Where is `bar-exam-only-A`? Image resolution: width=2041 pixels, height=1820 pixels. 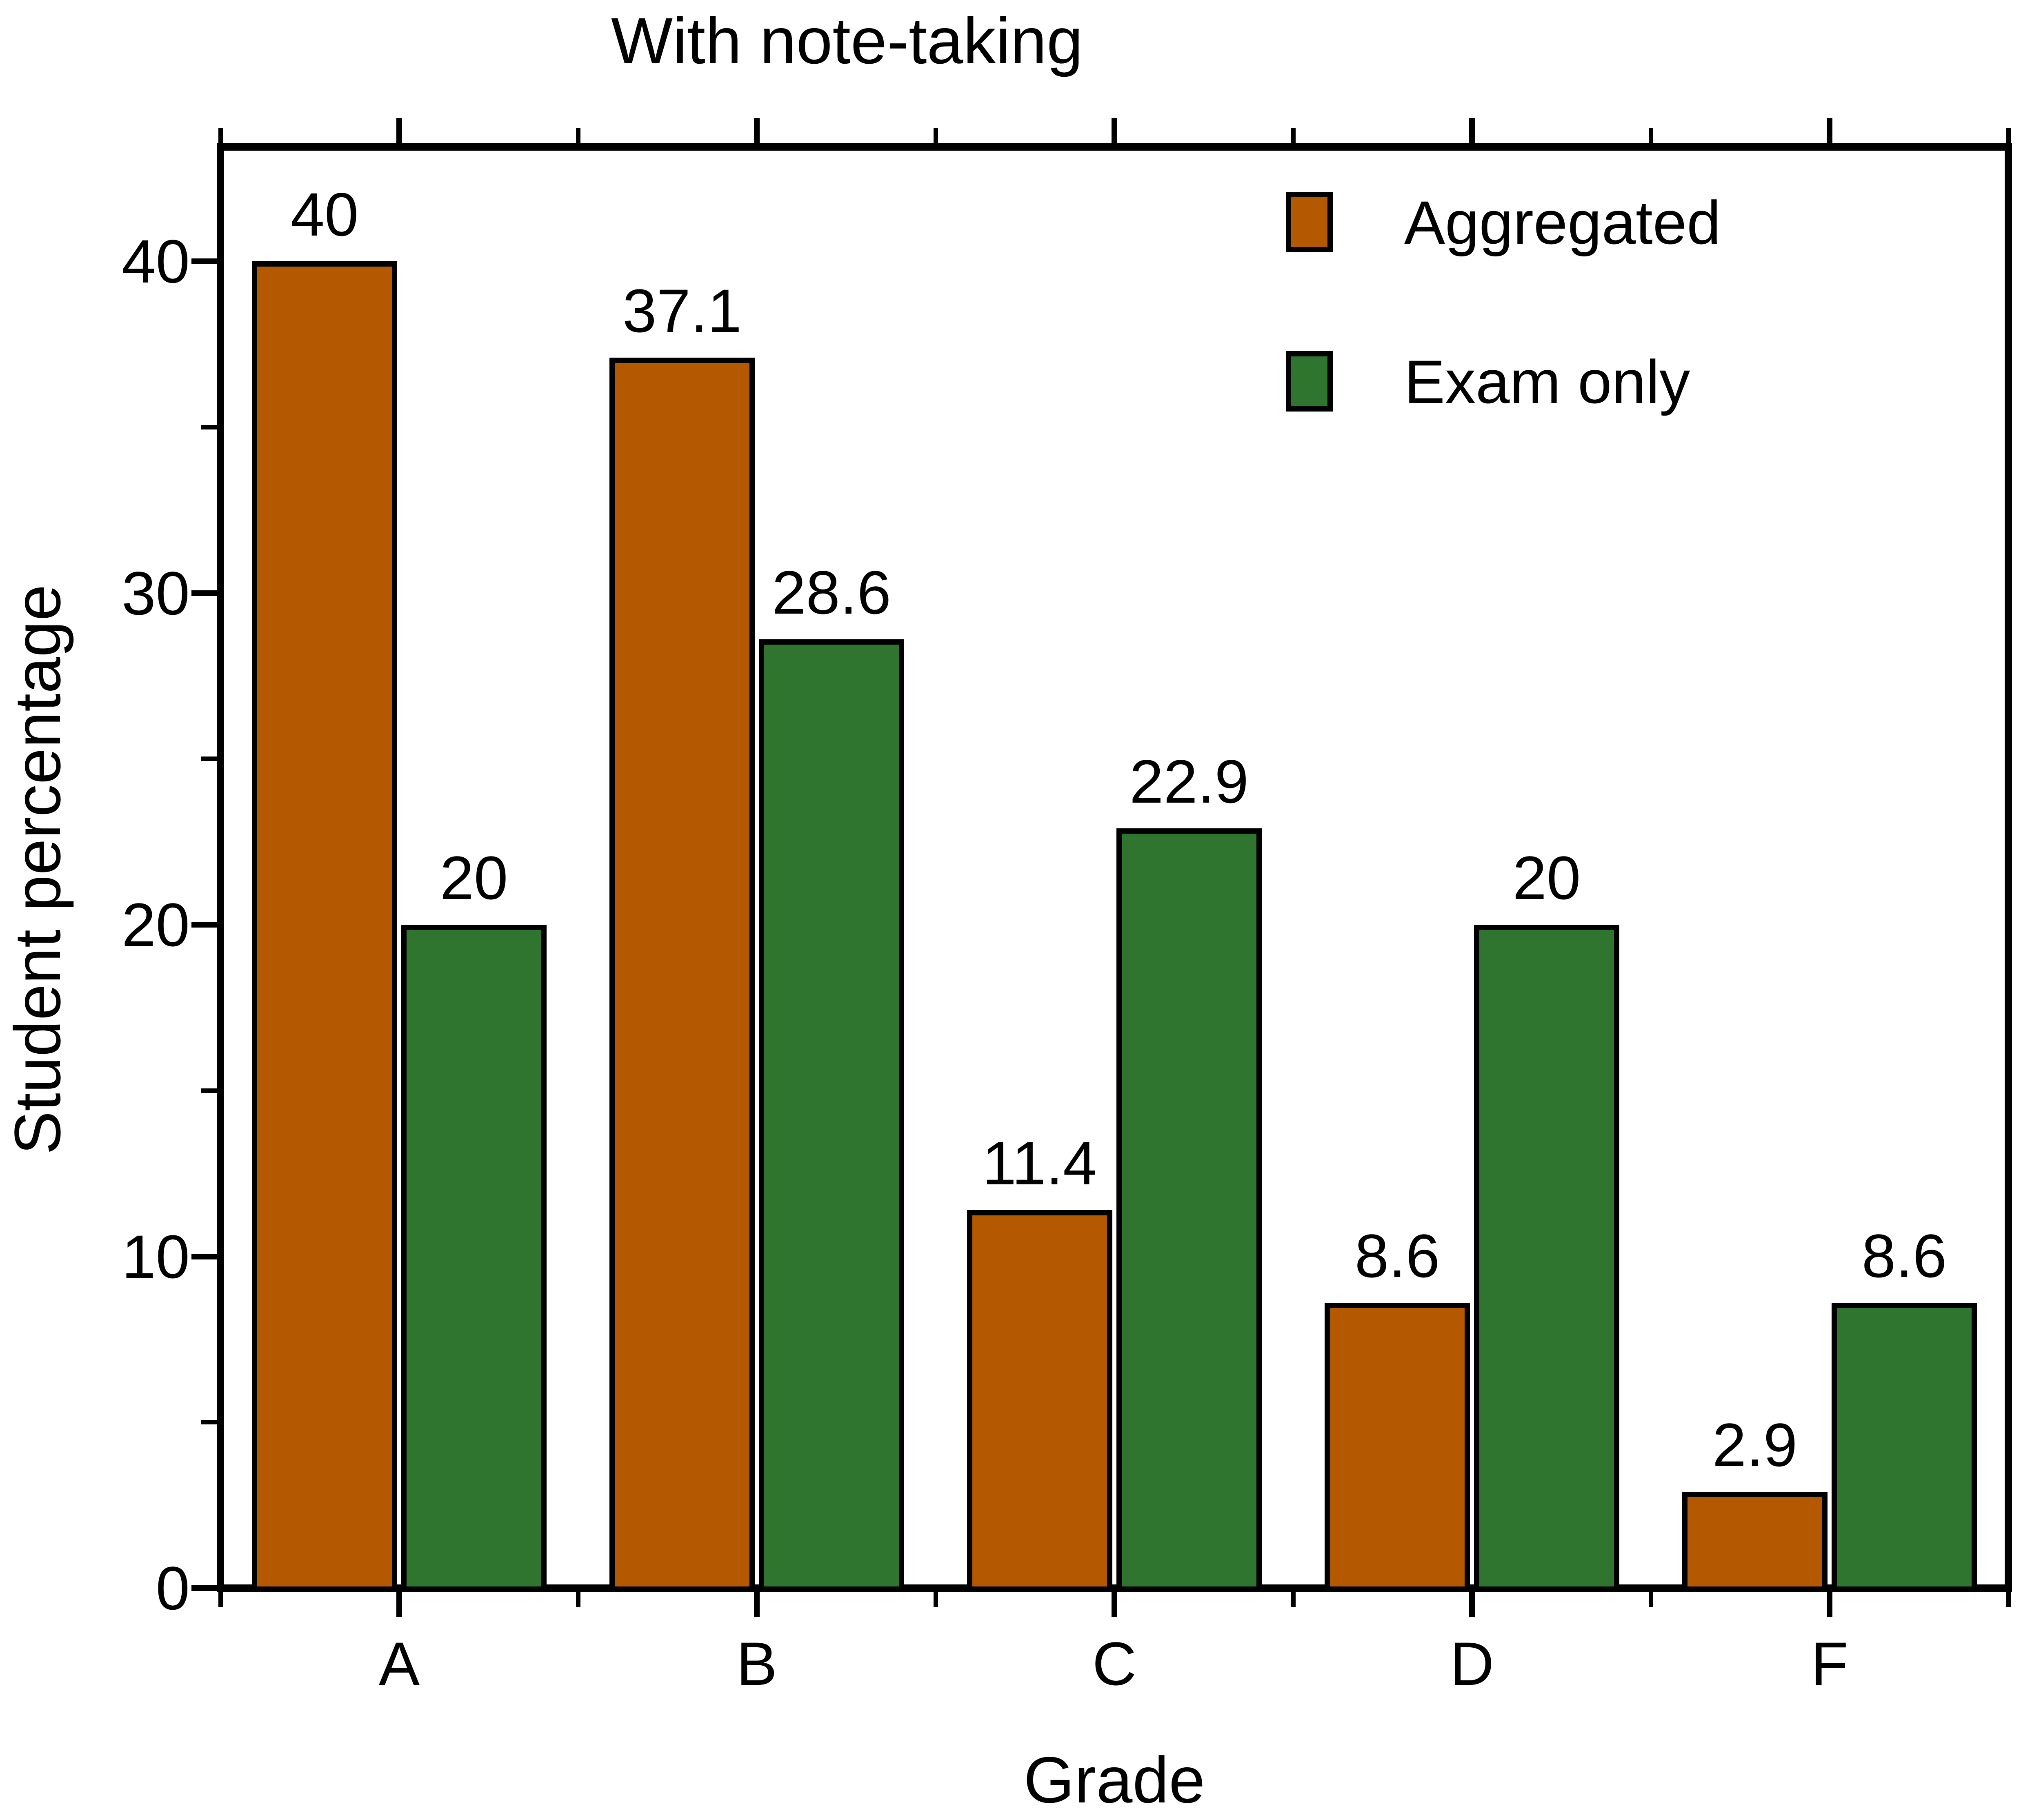 bar-exam-only-A is located at coordinates (474, 1259).